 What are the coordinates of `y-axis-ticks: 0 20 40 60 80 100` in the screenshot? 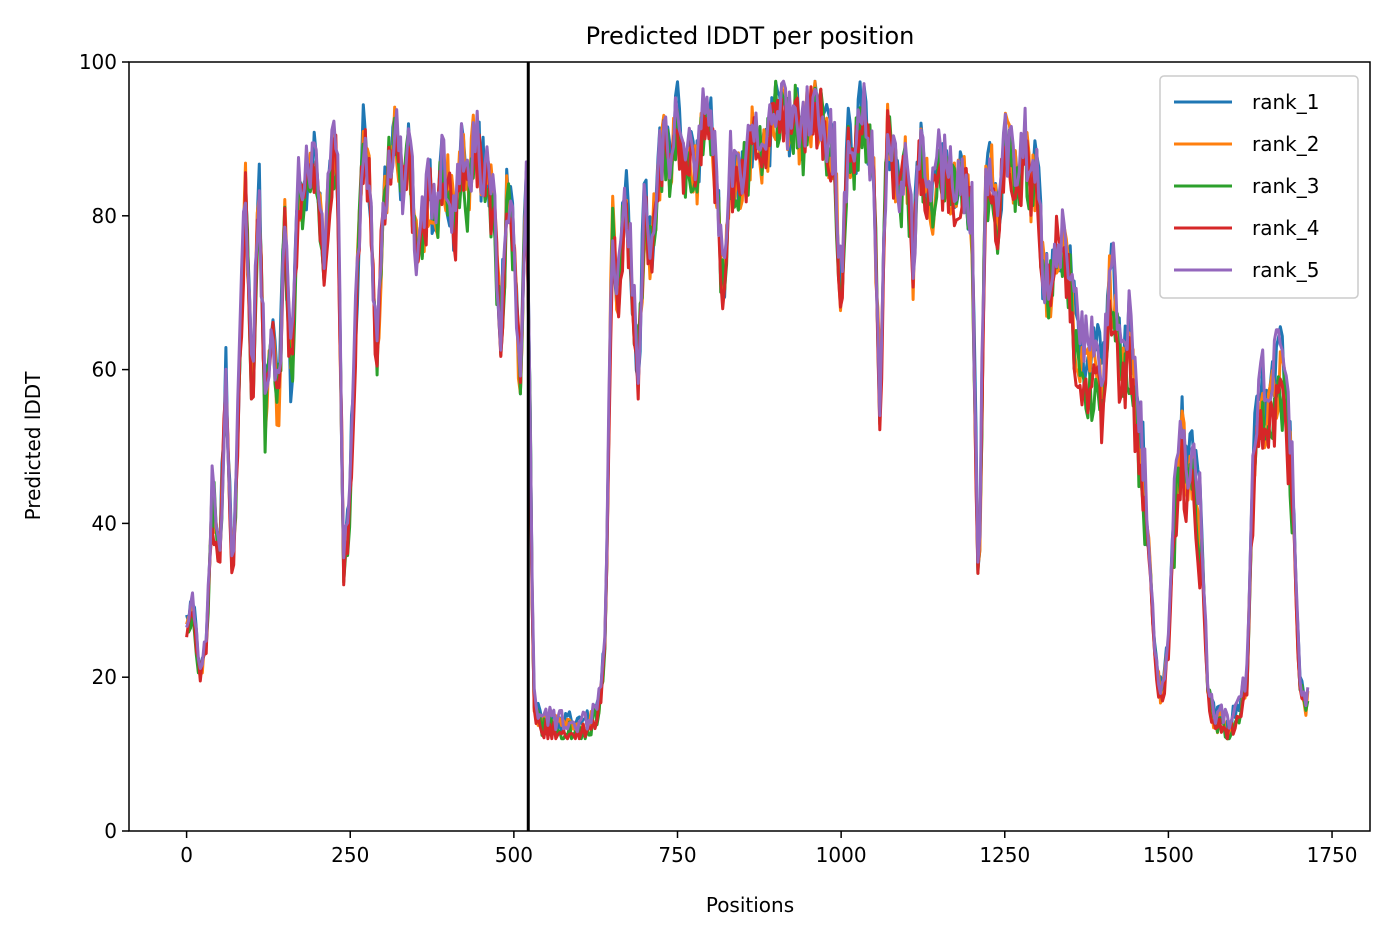 It's located at (104, 446).